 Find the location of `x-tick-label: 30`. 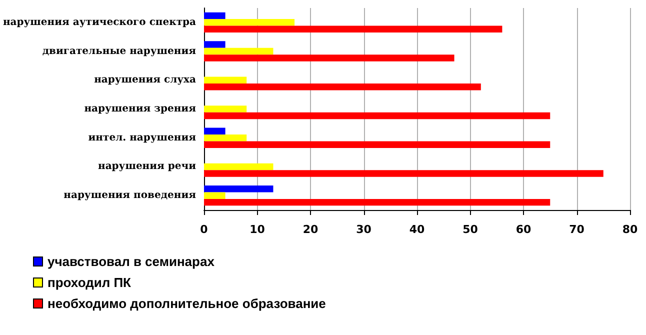

x-tick-label: 30 is located at coordinates (364, 229).